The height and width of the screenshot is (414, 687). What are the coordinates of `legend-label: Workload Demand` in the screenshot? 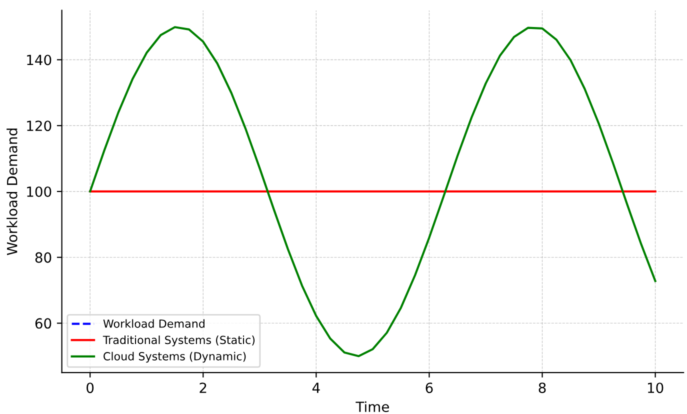 It's located at (153, 323).